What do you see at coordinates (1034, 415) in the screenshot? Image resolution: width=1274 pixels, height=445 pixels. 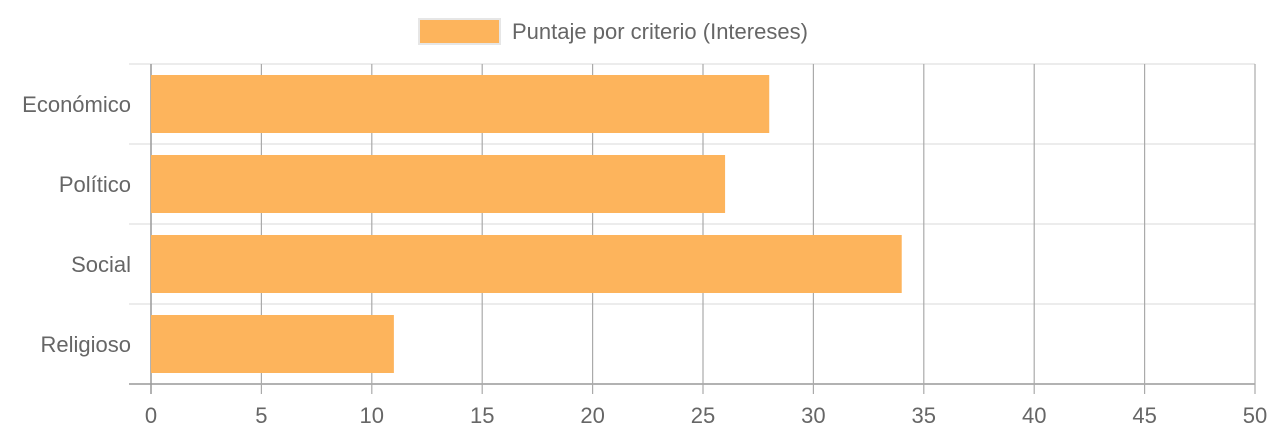 I see `x-tick-label: 40` at bounding box center [1034, 415].